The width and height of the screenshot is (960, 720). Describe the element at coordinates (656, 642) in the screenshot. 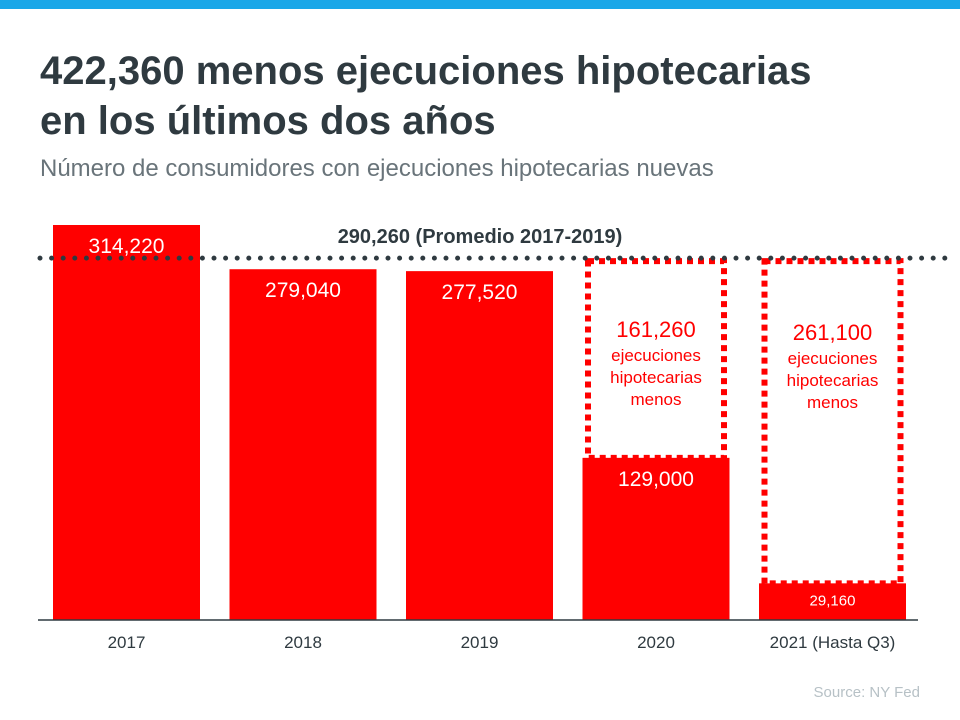

I see `x-tick-label: 2020` at that location.